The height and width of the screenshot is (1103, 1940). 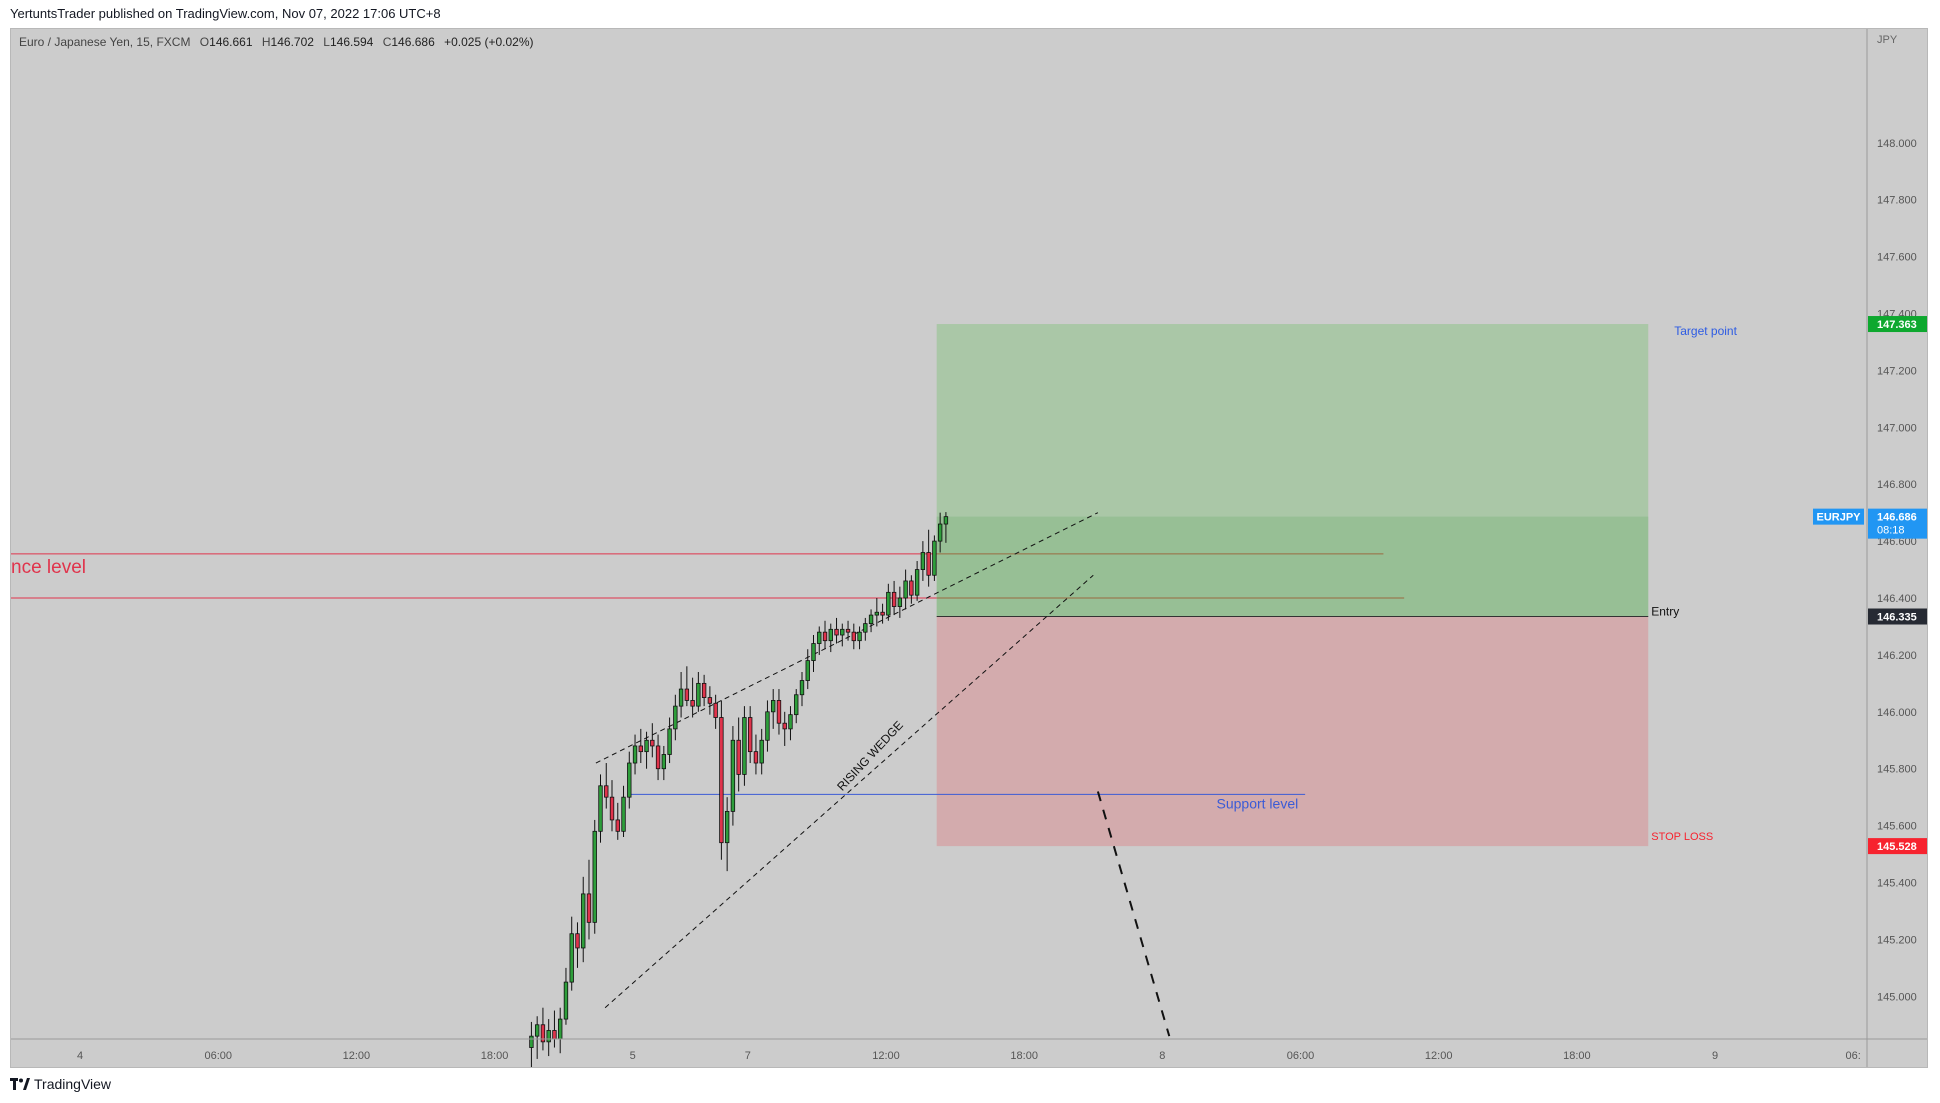 What do you see at coordinates (1292, 731) in the screenshot?
I see `stop-zone` at bounding box center [1292, 731].